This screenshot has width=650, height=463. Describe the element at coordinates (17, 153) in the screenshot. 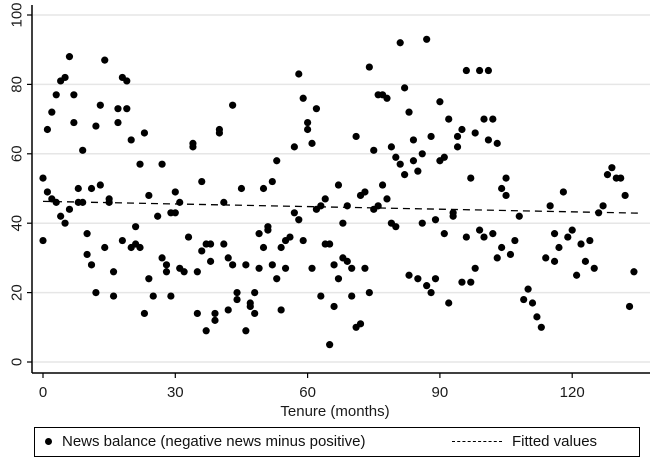

I see `y-tick-label: 60` at that location.